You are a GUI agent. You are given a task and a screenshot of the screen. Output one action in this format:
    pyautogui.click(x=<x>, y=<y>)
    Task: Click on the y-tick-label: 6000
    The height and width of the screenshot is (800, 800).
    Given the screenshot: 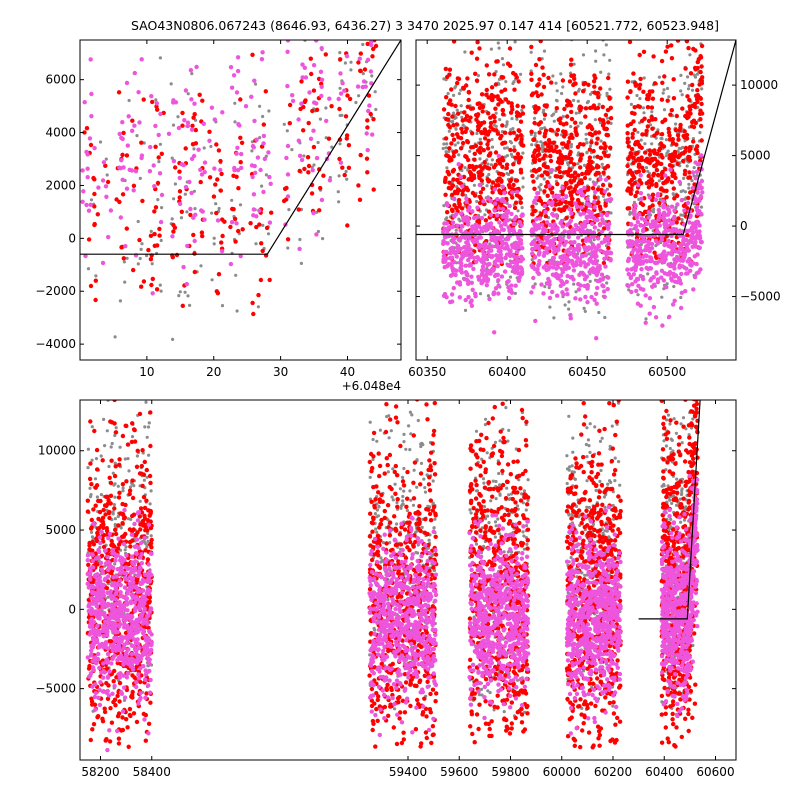 What is the action you would take?
    pyautogui.click(x=60, y=80)
    